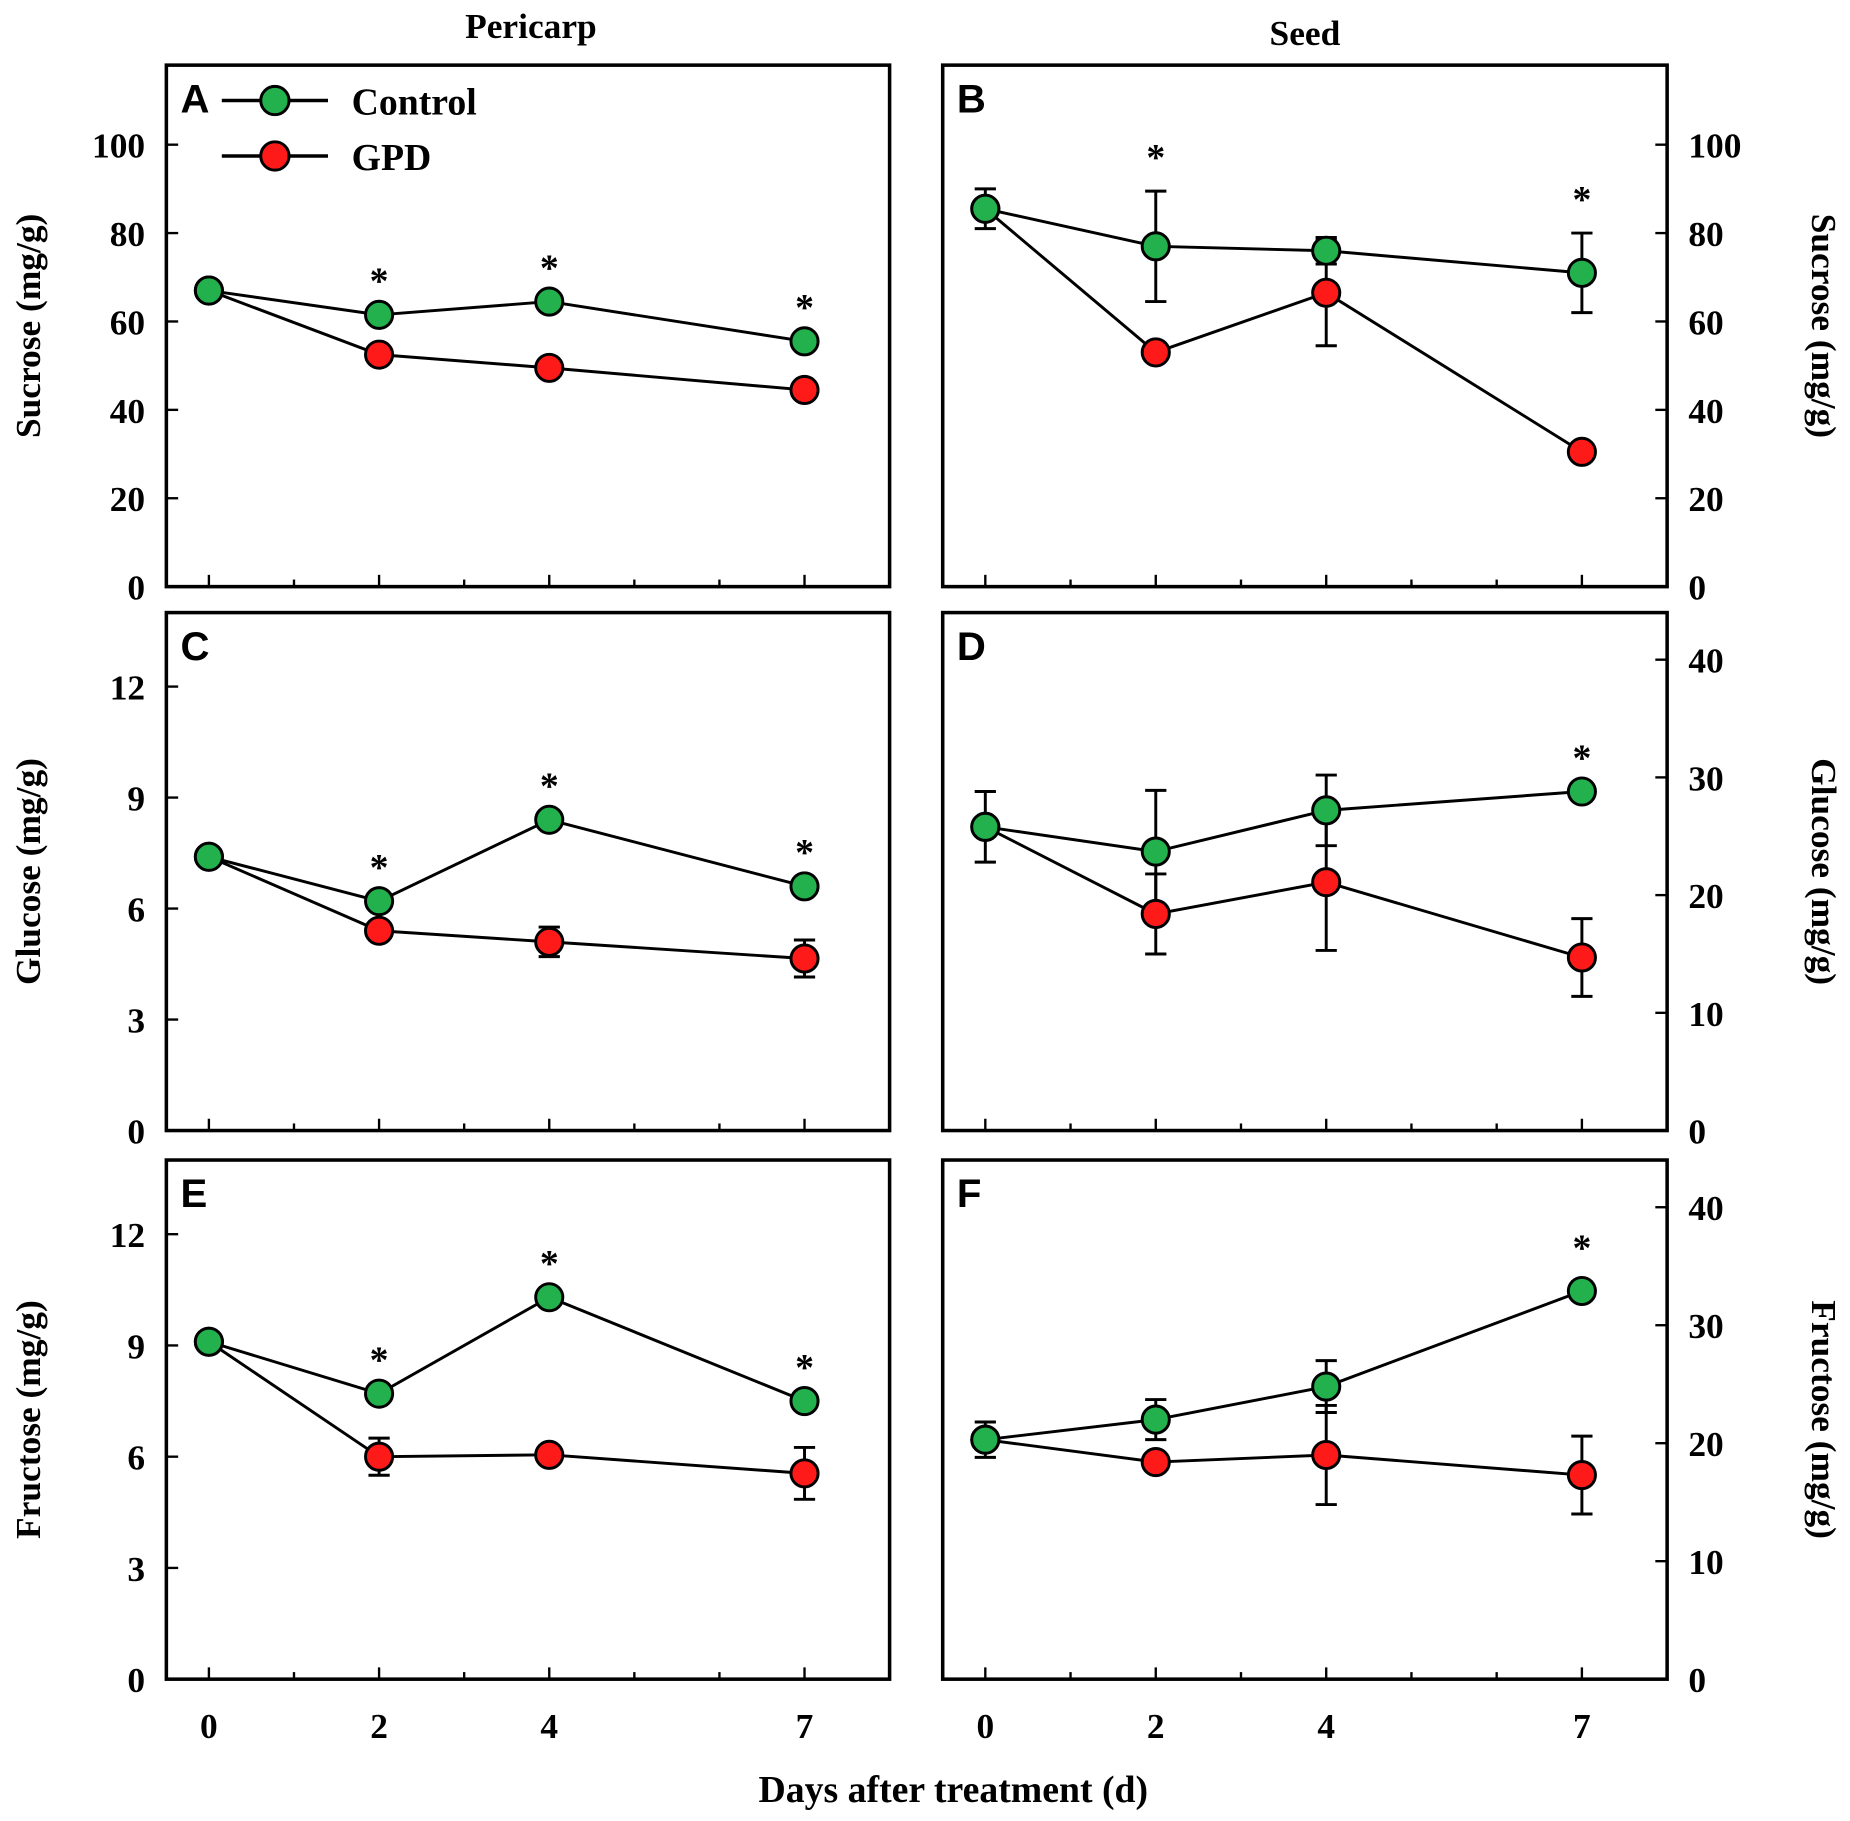 The height and width of the screenshot is (1821, 1850). What do you see at coordinates (1705, 1326) in the screenshot?
I see `y-tick-label: 30` at bounding box center [1705, 1326].